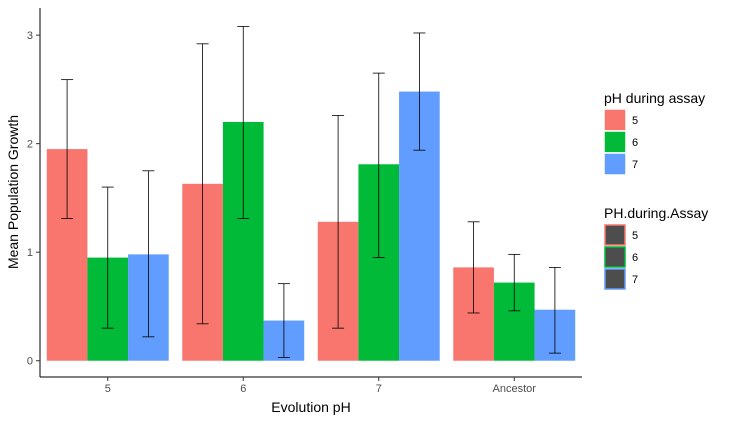 Image resolution: width=729 pixels, height=421 pixels. I want to click on x-ticks: 5 6 7 Ancestor, so click(321, 386).